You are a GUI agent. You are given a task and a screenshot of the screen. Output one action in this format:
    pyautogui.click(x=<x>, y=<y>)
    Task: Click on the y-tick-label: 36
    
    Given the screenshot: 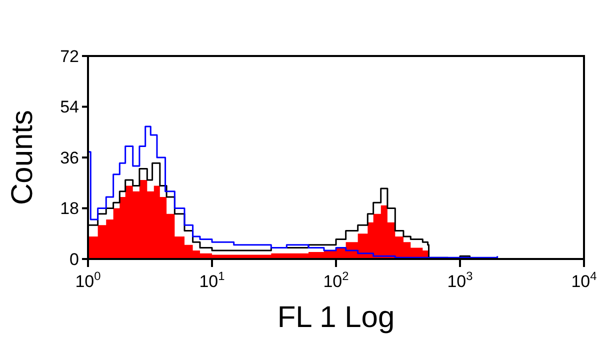 What is the action you would take?
    pyautogui.click(x=69, y=158)
    